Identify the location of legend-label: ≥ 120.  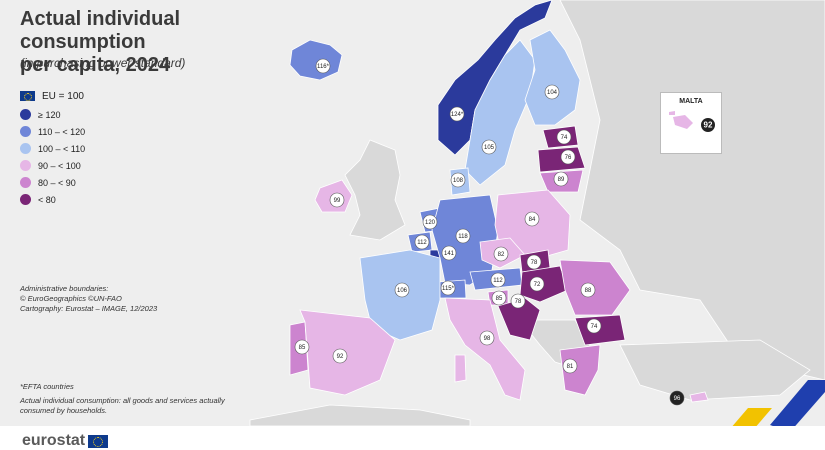
(49, 114).